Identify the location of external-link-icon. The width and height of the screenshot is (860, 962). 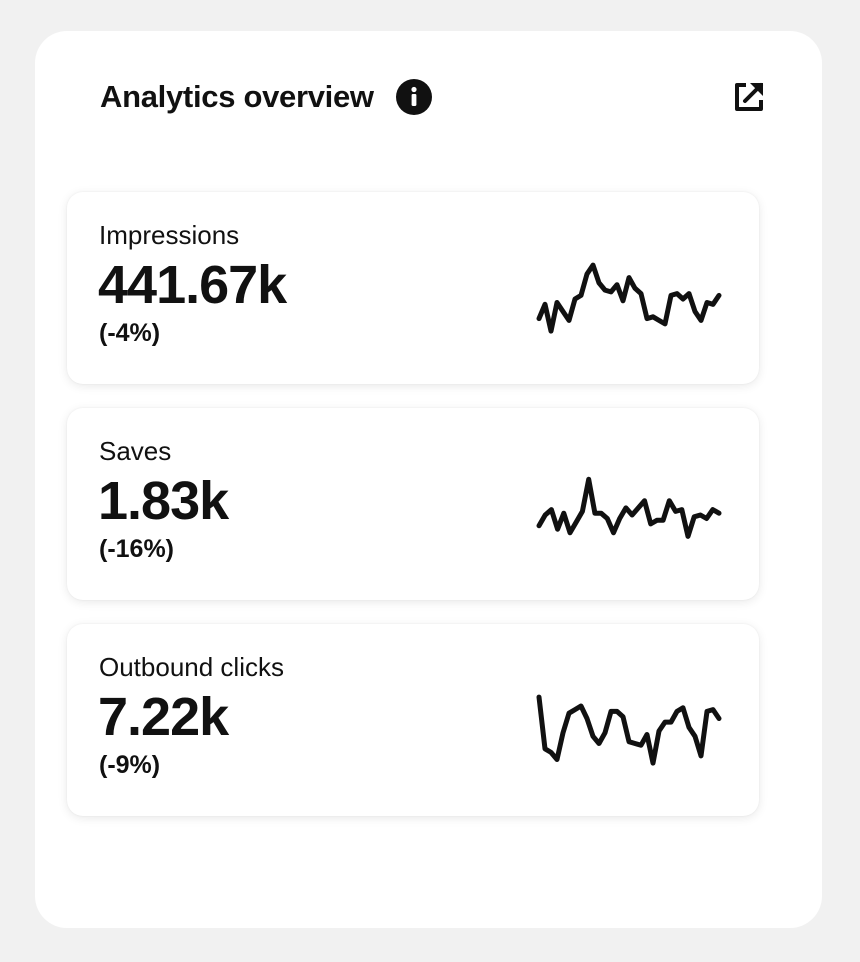
(749, 97).